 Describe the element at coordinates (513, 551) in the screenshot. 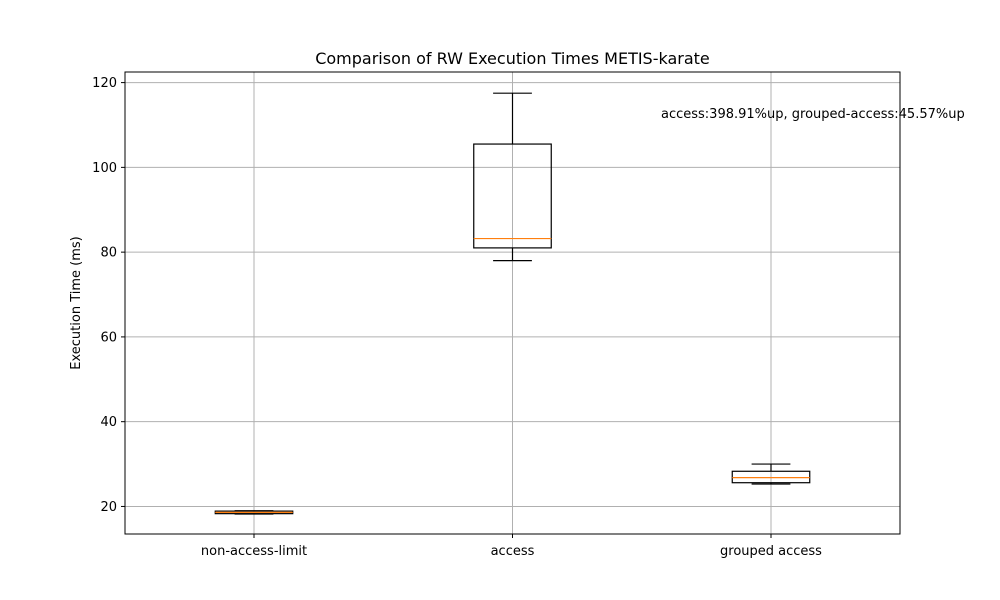

I see `x-tick-label: access` at that location.